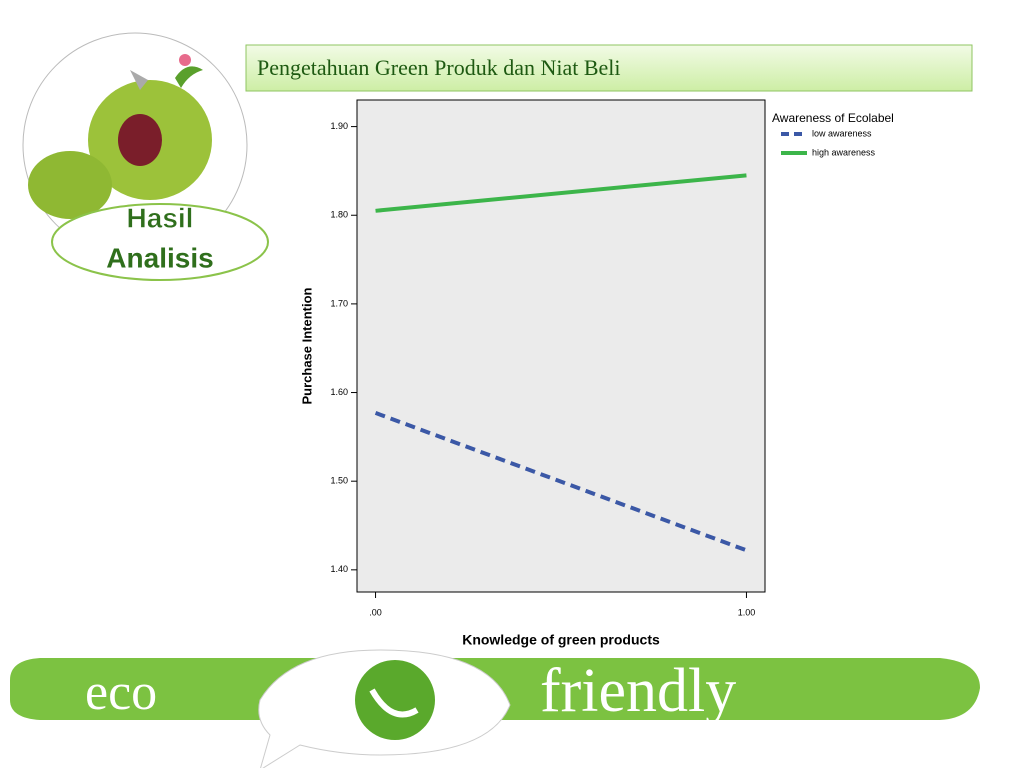 Image resolution: width=1024 pixels, height=773 pixels. I want to click on y-axis-label: Purchase Intention, so click(306, 345).